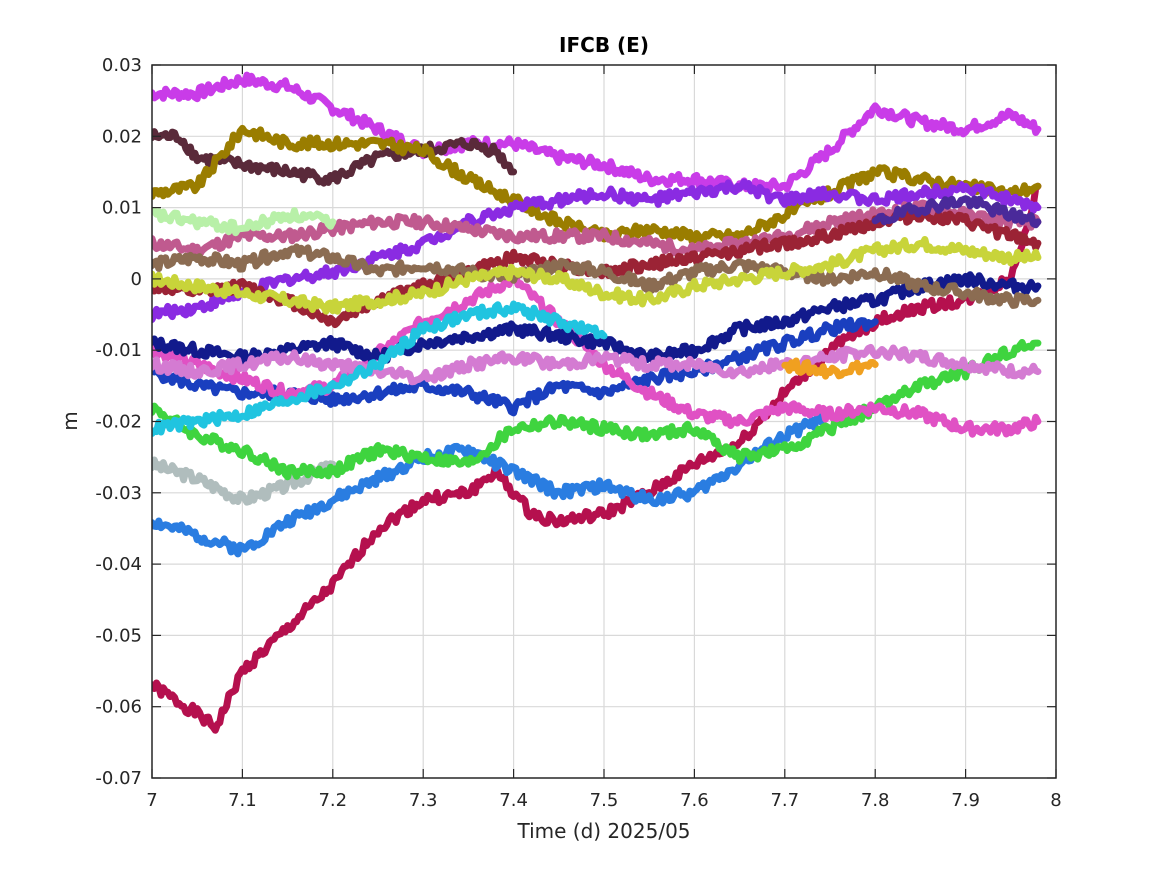 The width and height of the screenshot is (1167, 879). I want to click on x-tick-label: 7.6, so click(694, 800).